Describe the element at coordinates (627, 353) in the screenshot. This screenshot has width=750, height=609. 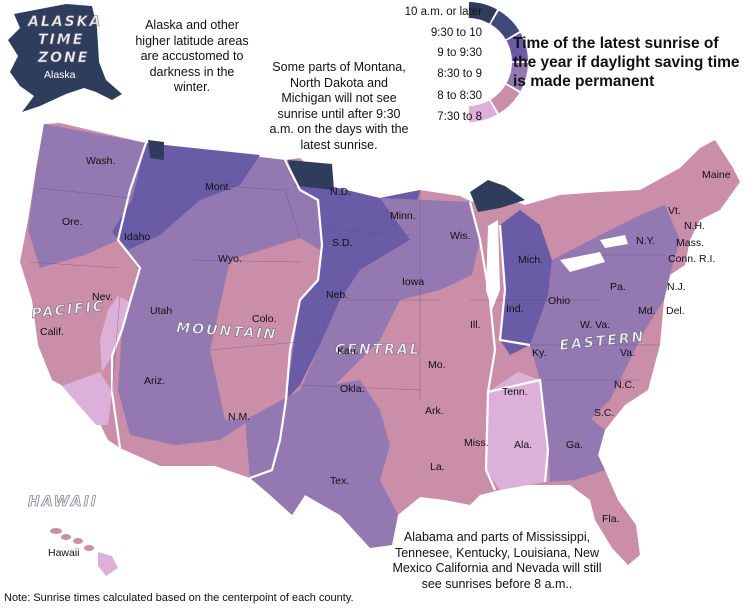
I see `state-label-va: Va.` at that location.